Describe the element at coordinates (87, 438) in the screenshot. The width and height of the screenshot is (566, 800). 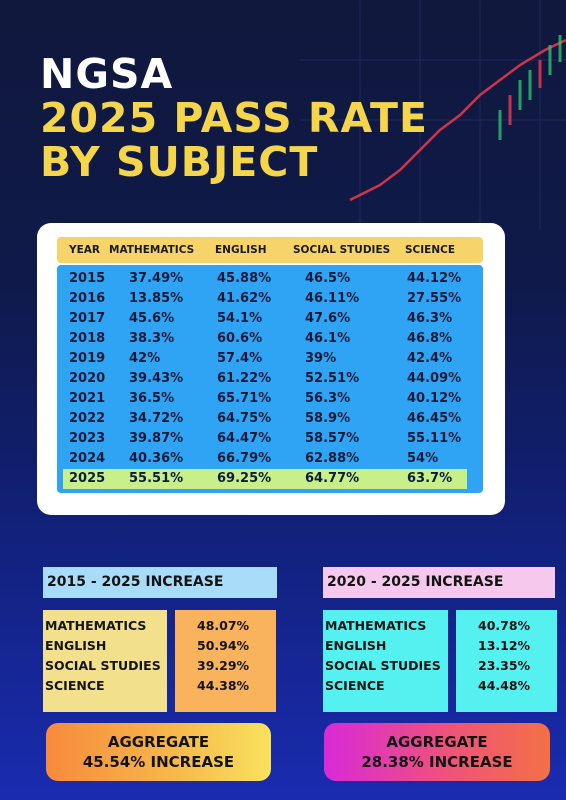
I see `cell-year: 2023` at that location.